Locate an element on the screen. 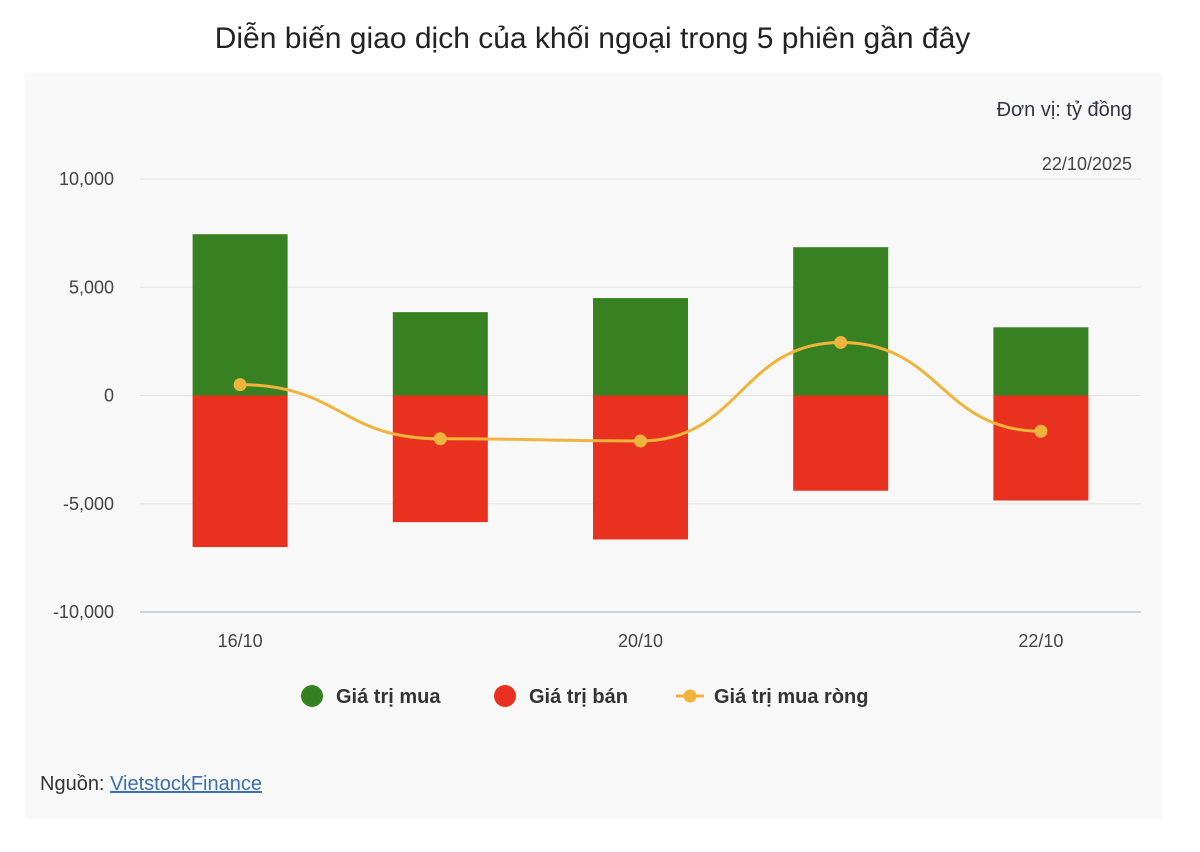  legend-item: Giá trị mua ròng is located at coordinates (772, 697).